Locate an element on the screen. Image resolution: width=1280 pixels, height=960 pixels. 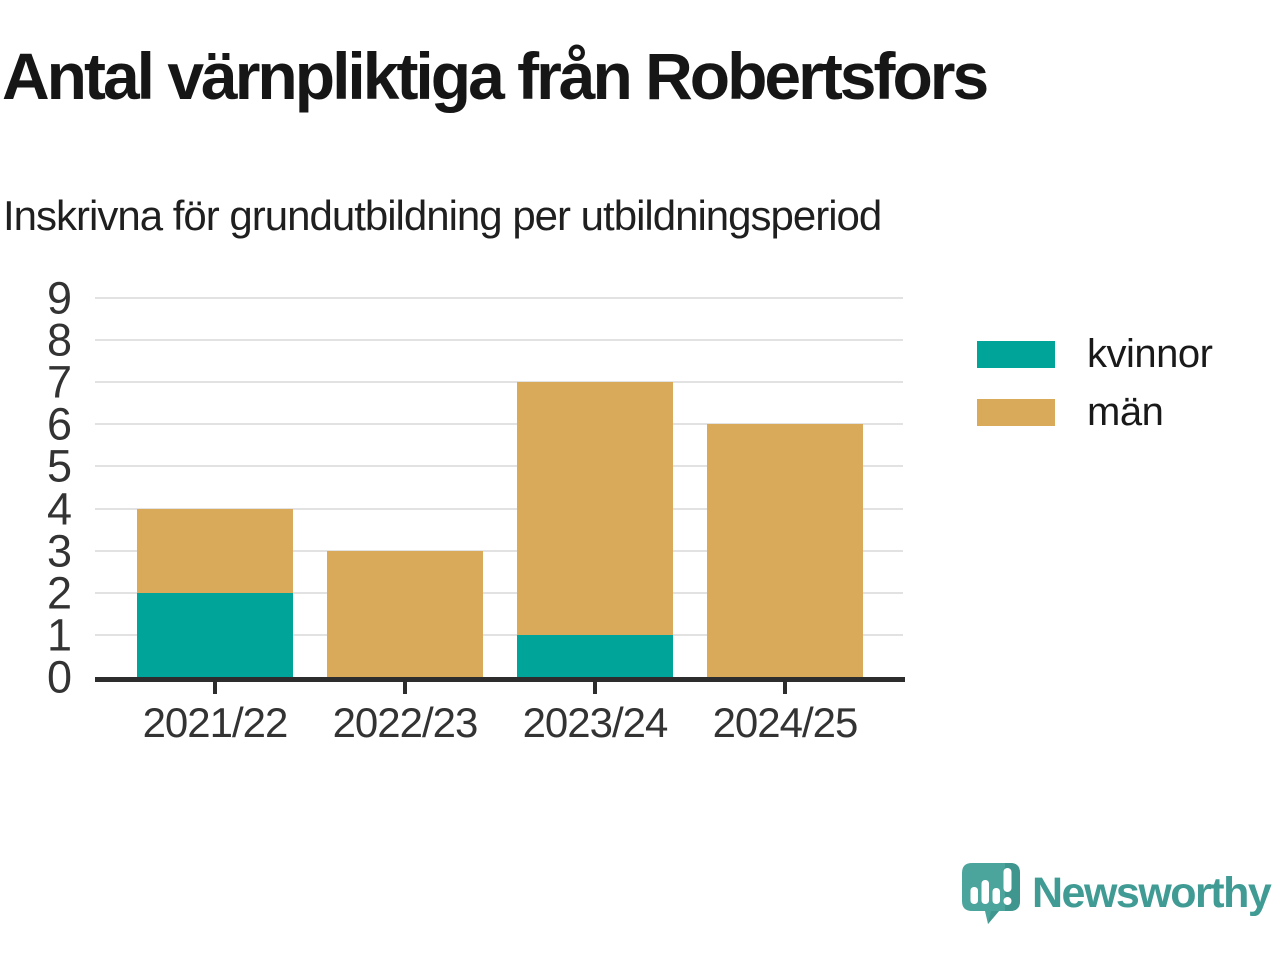
brand-wordmark: Newsworthy is located at coordinates (1152, 892).